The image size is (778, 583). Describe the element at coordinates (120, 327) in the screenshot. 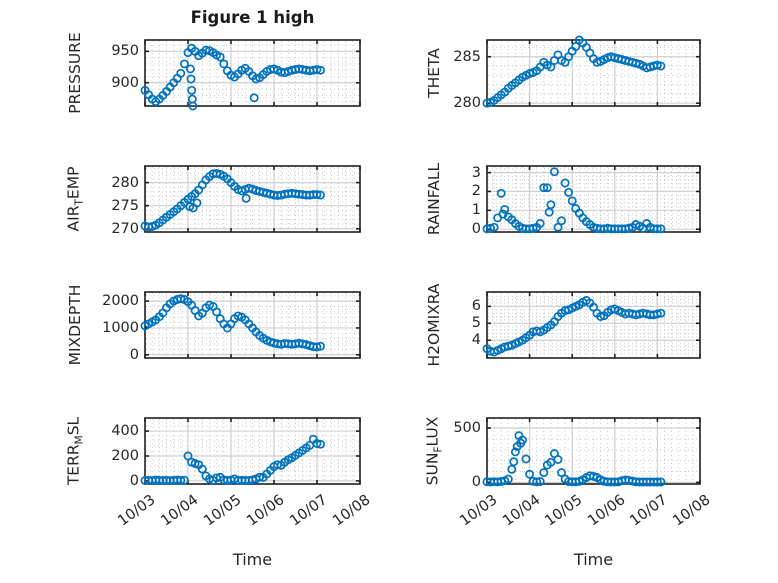

I see `y-tick-label: 1000` at that location.